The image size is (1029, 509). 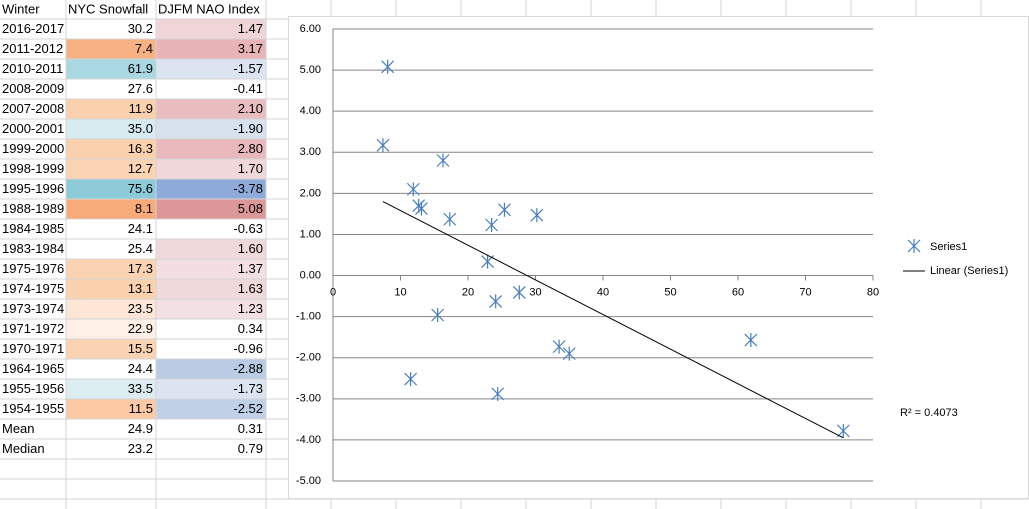 I want to click on x-tick-label: 0, so click(x=333, y=292).